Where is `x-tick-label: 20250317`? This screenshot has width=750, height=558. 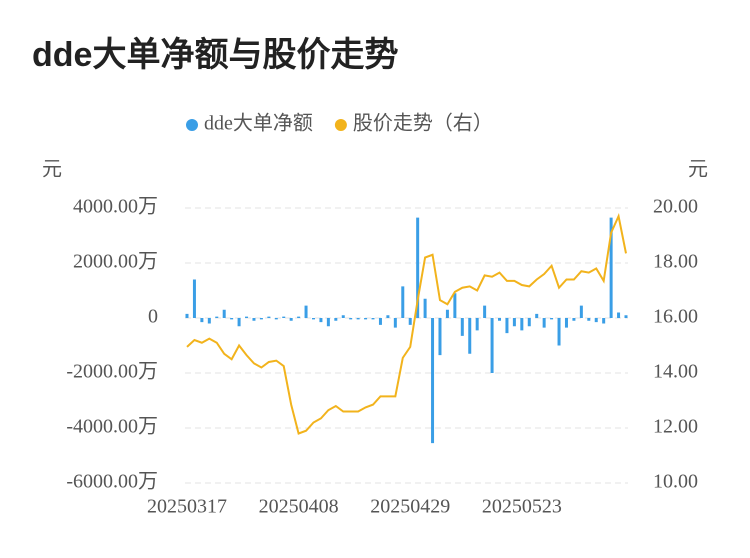
x-tick-label: 20250317 is located at coordinates (187, 507).